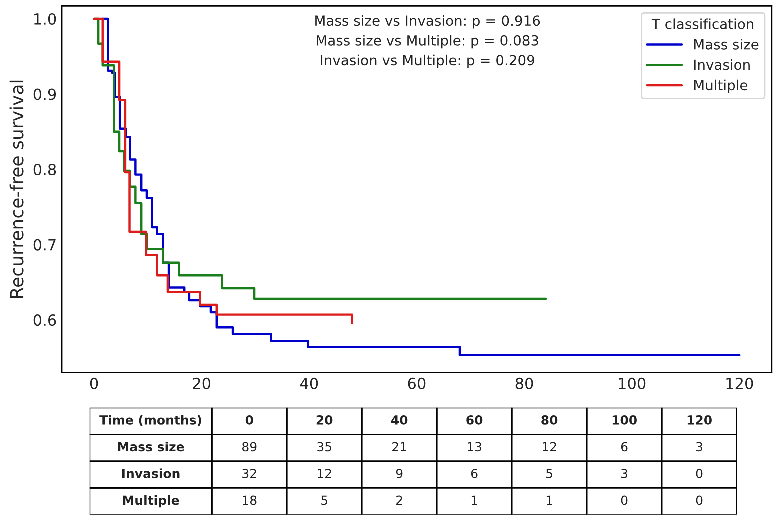  What do you see at coordinates (151, 420) in the screenshot?
I see `chart-title: Time (months)` at bounding box center [151, 420].